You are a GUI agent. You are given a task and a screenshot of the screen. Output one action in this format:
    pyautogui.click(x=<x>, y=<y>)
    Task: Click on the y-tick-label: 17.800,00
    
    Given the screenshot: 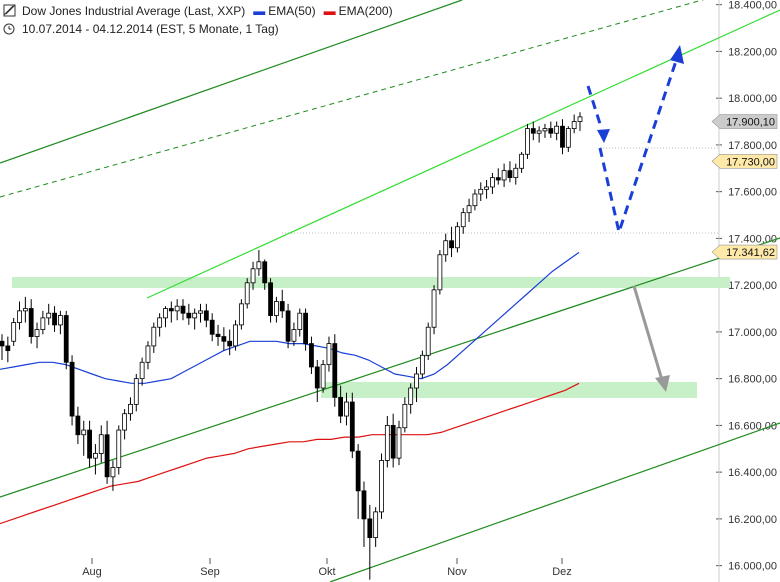 What is the action you would take?
    pyautogui.click(x=752, y=146)
    